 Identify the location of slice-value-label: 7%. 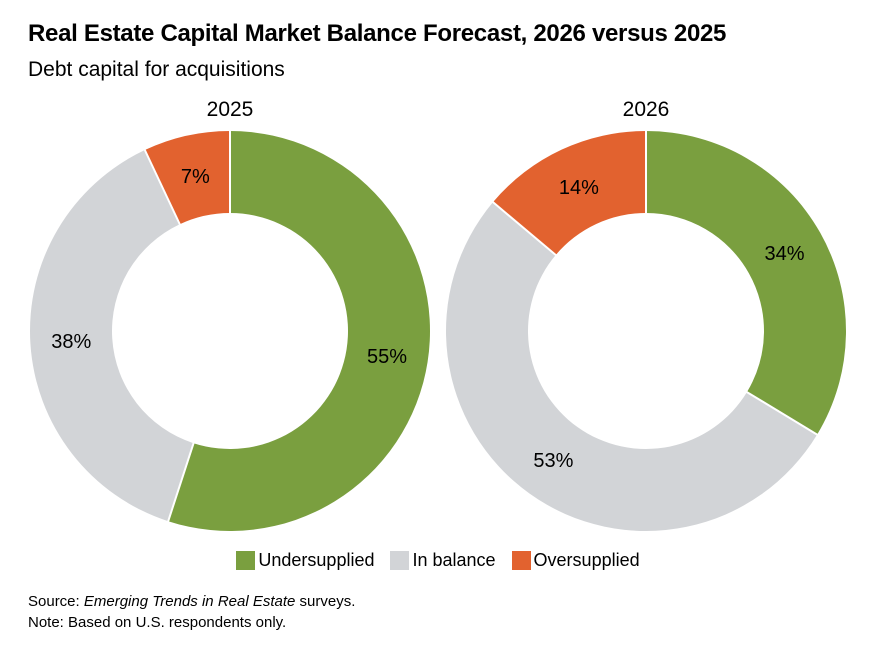
(195, 177).